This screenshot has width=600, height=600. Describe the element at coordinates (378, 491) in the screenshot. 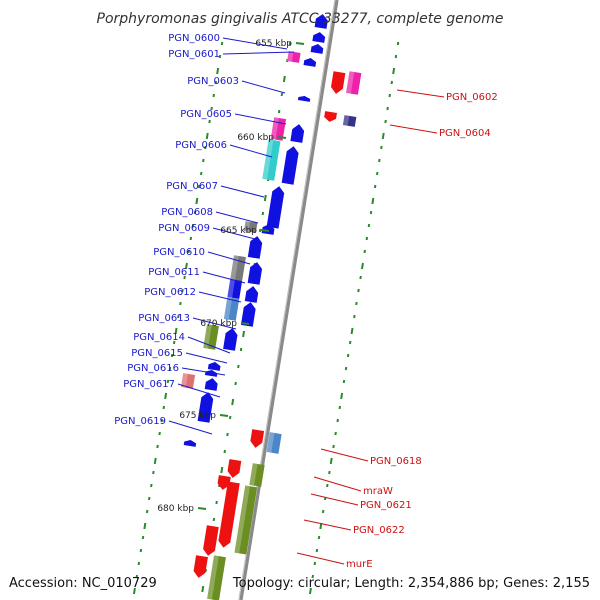

I see `gene-label-right: mraW` at that location.